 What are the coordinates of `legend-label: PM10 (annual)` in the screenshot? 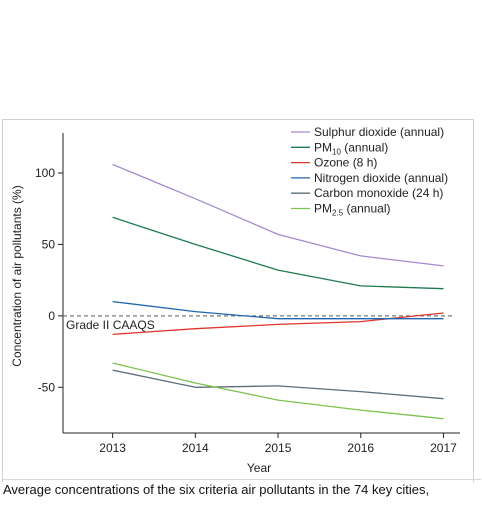 It's located at (351, 148).